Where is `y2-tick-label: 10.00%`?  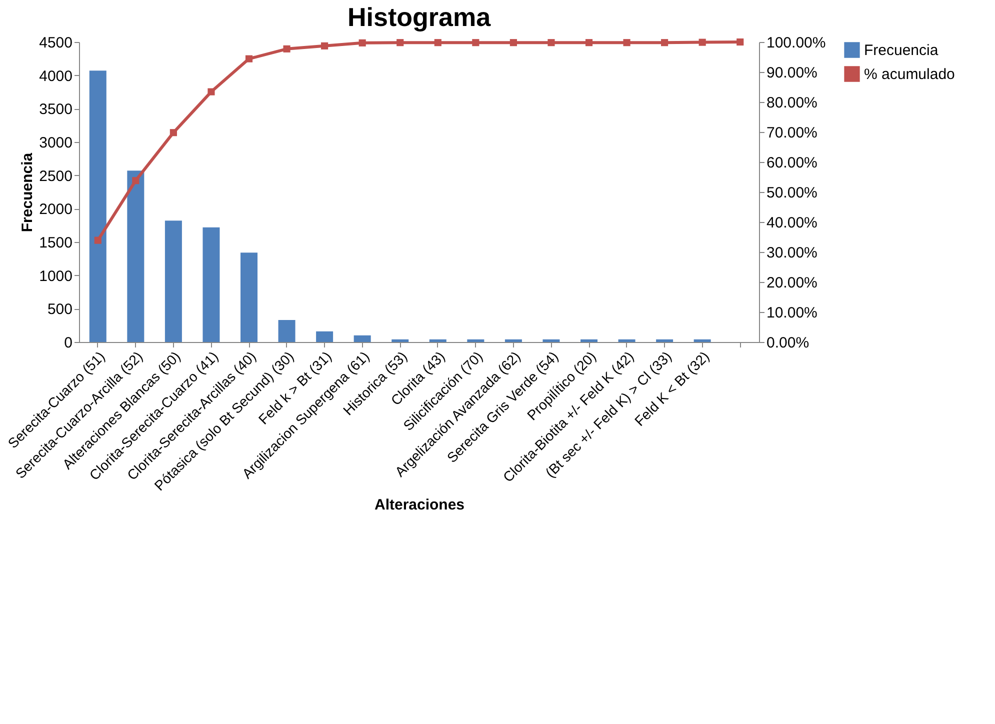
y2-tick-label: 10.00% is located at coordinates (792, 313).